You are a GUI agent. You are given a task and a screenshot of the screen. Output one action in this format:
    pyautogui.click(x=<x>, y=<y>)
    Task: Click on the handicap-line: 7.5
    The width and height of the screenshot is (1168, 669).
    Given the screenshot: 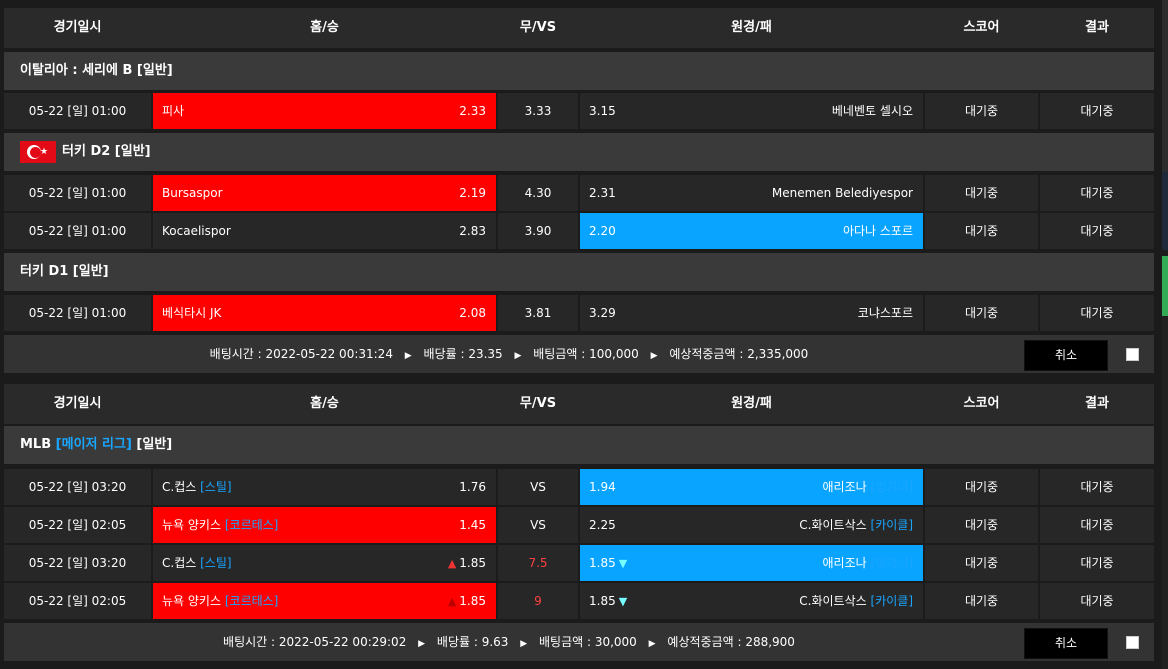 What is the action you would take?
    pyautogui.click(x=538, y=563)
    